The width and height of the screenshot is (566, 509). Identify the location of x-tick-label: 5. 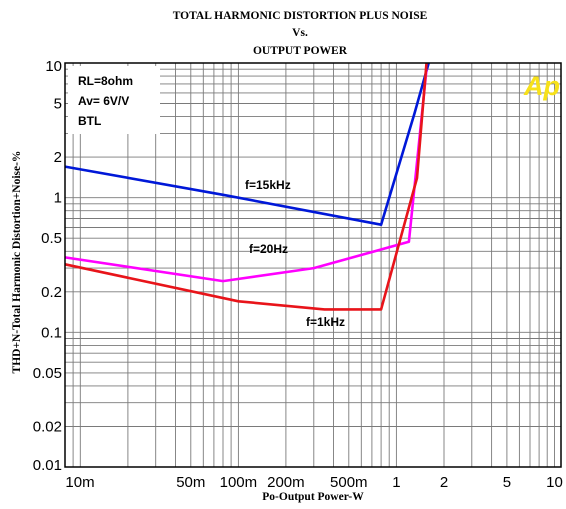
(507, 482).